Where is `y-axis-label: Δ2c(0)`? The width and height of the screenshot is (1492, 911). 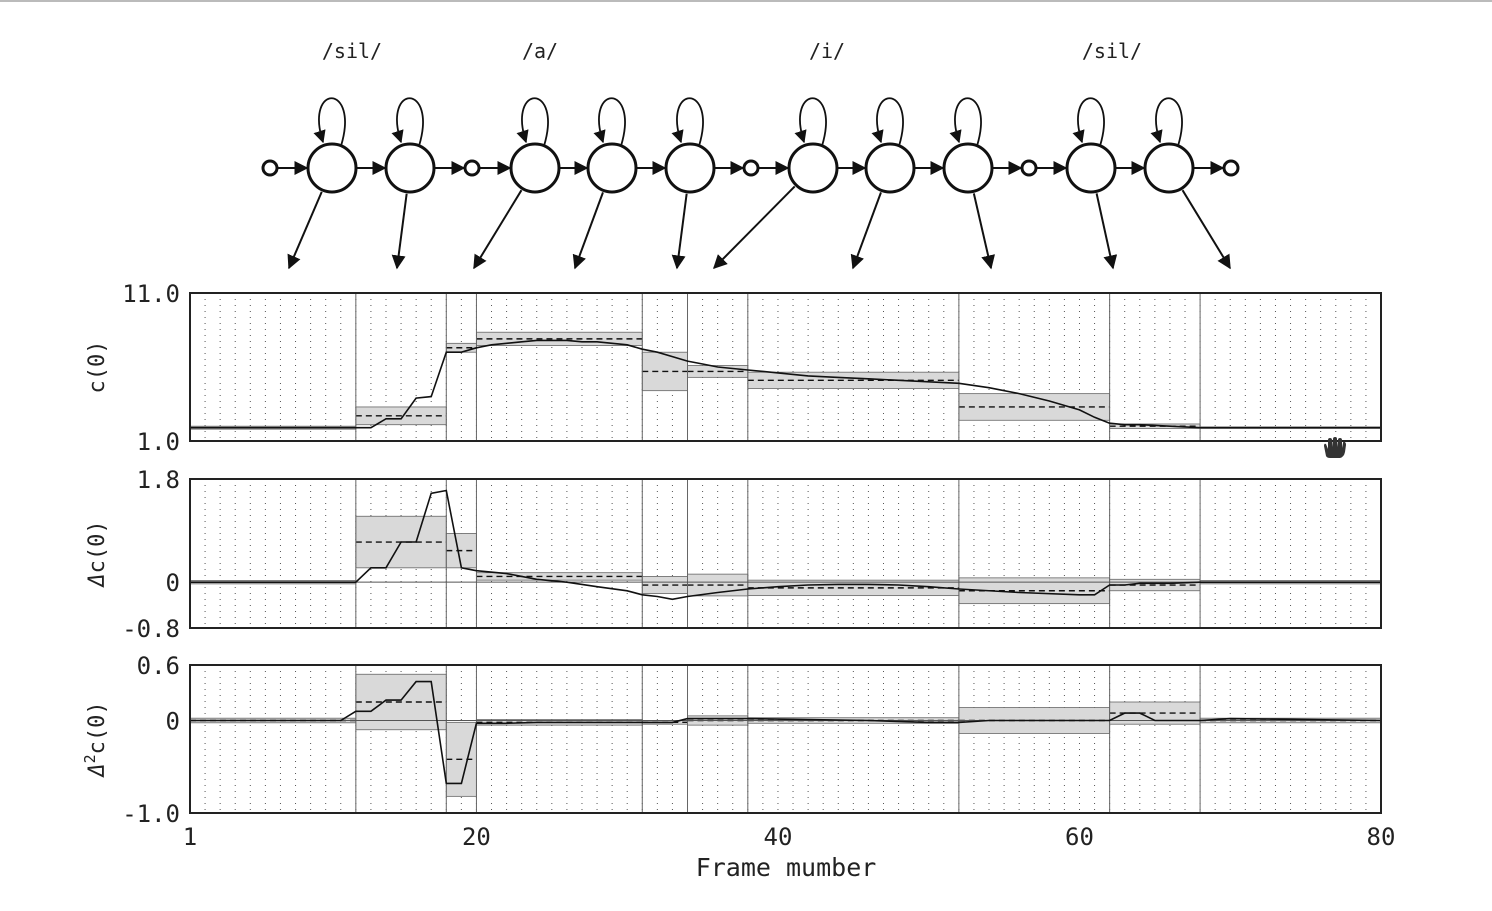 y-axis-label: Δ2c(0) is located at coordinates (95, 739).